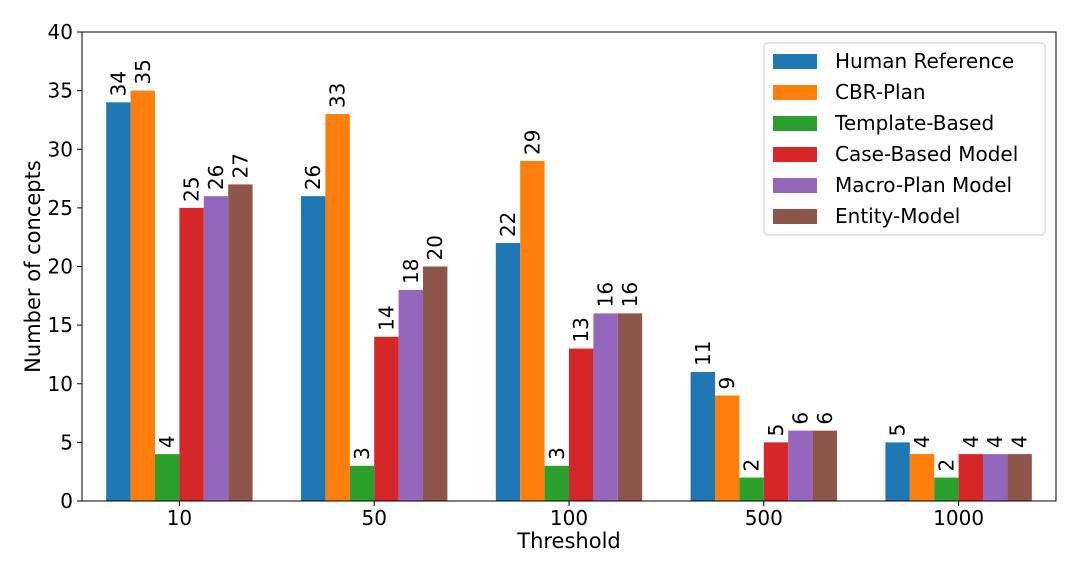 Image resolution: width=1080 pixels, height=576 pixels. I want to click on y-tick-label: 40, so click(60, 32).